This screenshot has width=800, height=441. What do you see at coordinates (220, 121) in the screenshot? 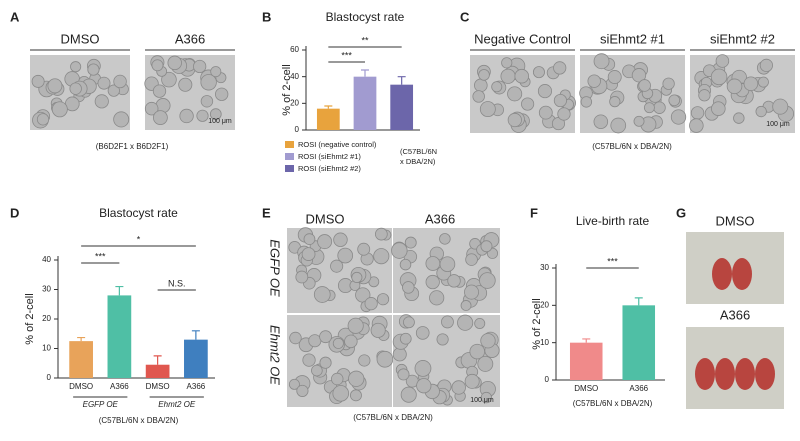
I see `label: 100 μm` at bounding box center [220, 121].